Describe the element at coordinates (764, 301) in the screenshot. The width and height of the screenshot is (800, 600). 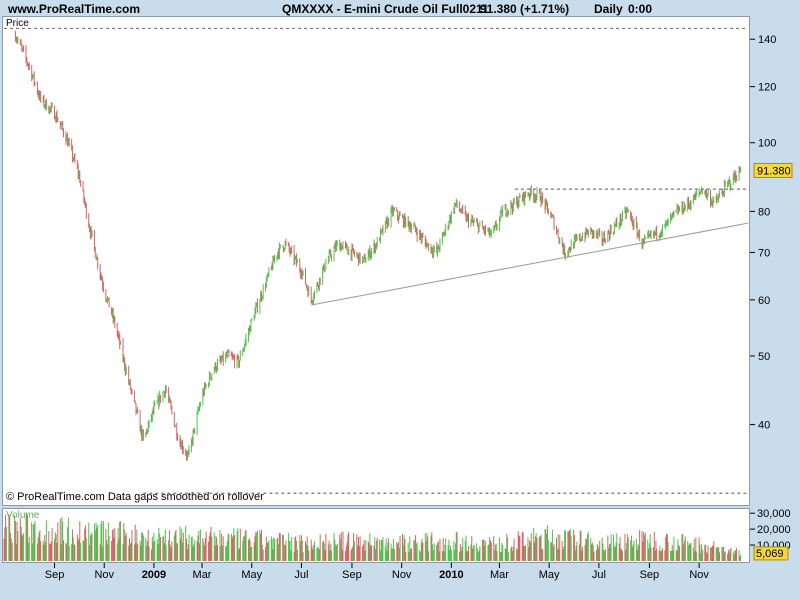
I see `price-axis-label: 60` at that location.